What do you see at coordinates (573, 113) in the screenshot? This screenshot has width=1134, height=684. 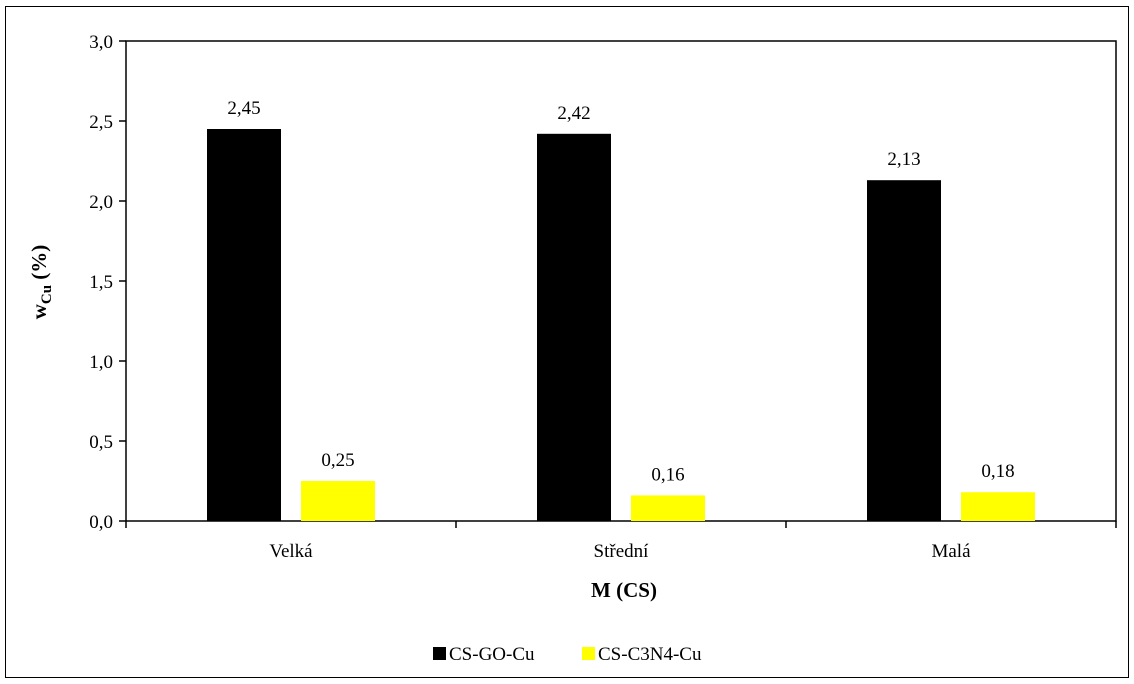 I see `data-label: 2,42` at bounding box center [573, 113].